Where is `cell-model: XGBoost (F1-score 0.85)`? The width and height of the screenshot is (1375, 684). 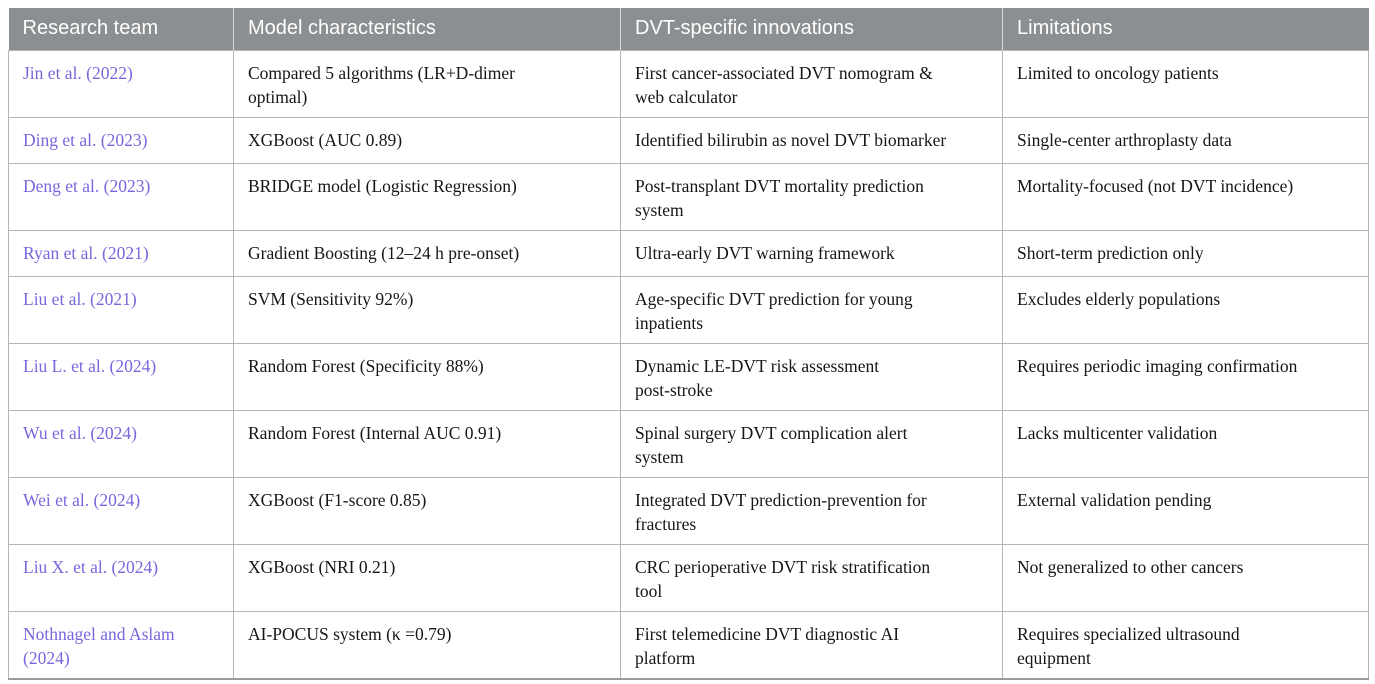 cell-model: XGBoost (F1-score 0.85) is located at coordinates (427, 510).